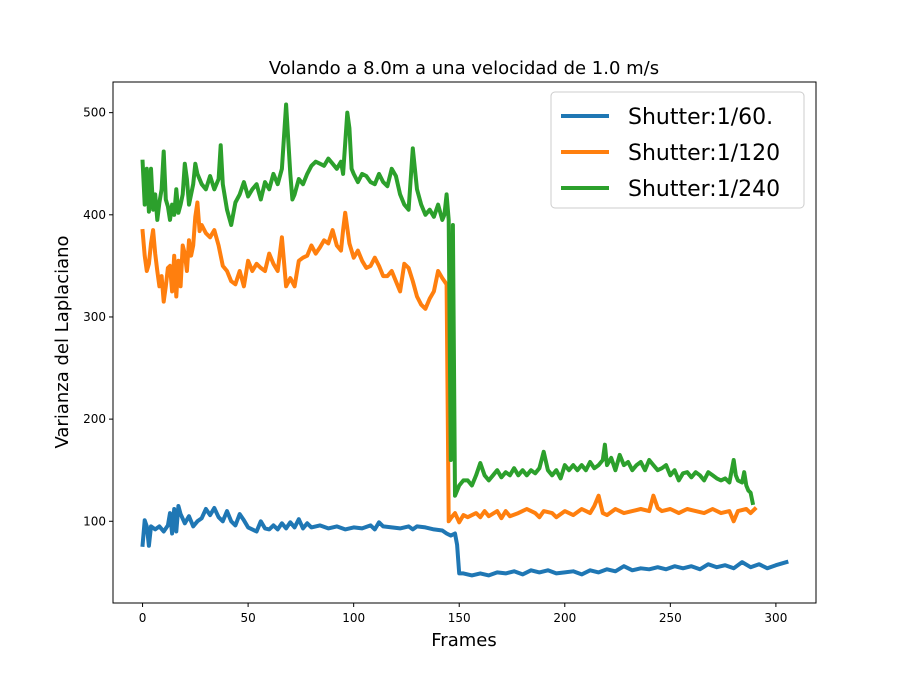  What do you see at coordinates (94, 215) in the screenshot?
I see `y-tick-label: 400` at bounding box center [94, 215].